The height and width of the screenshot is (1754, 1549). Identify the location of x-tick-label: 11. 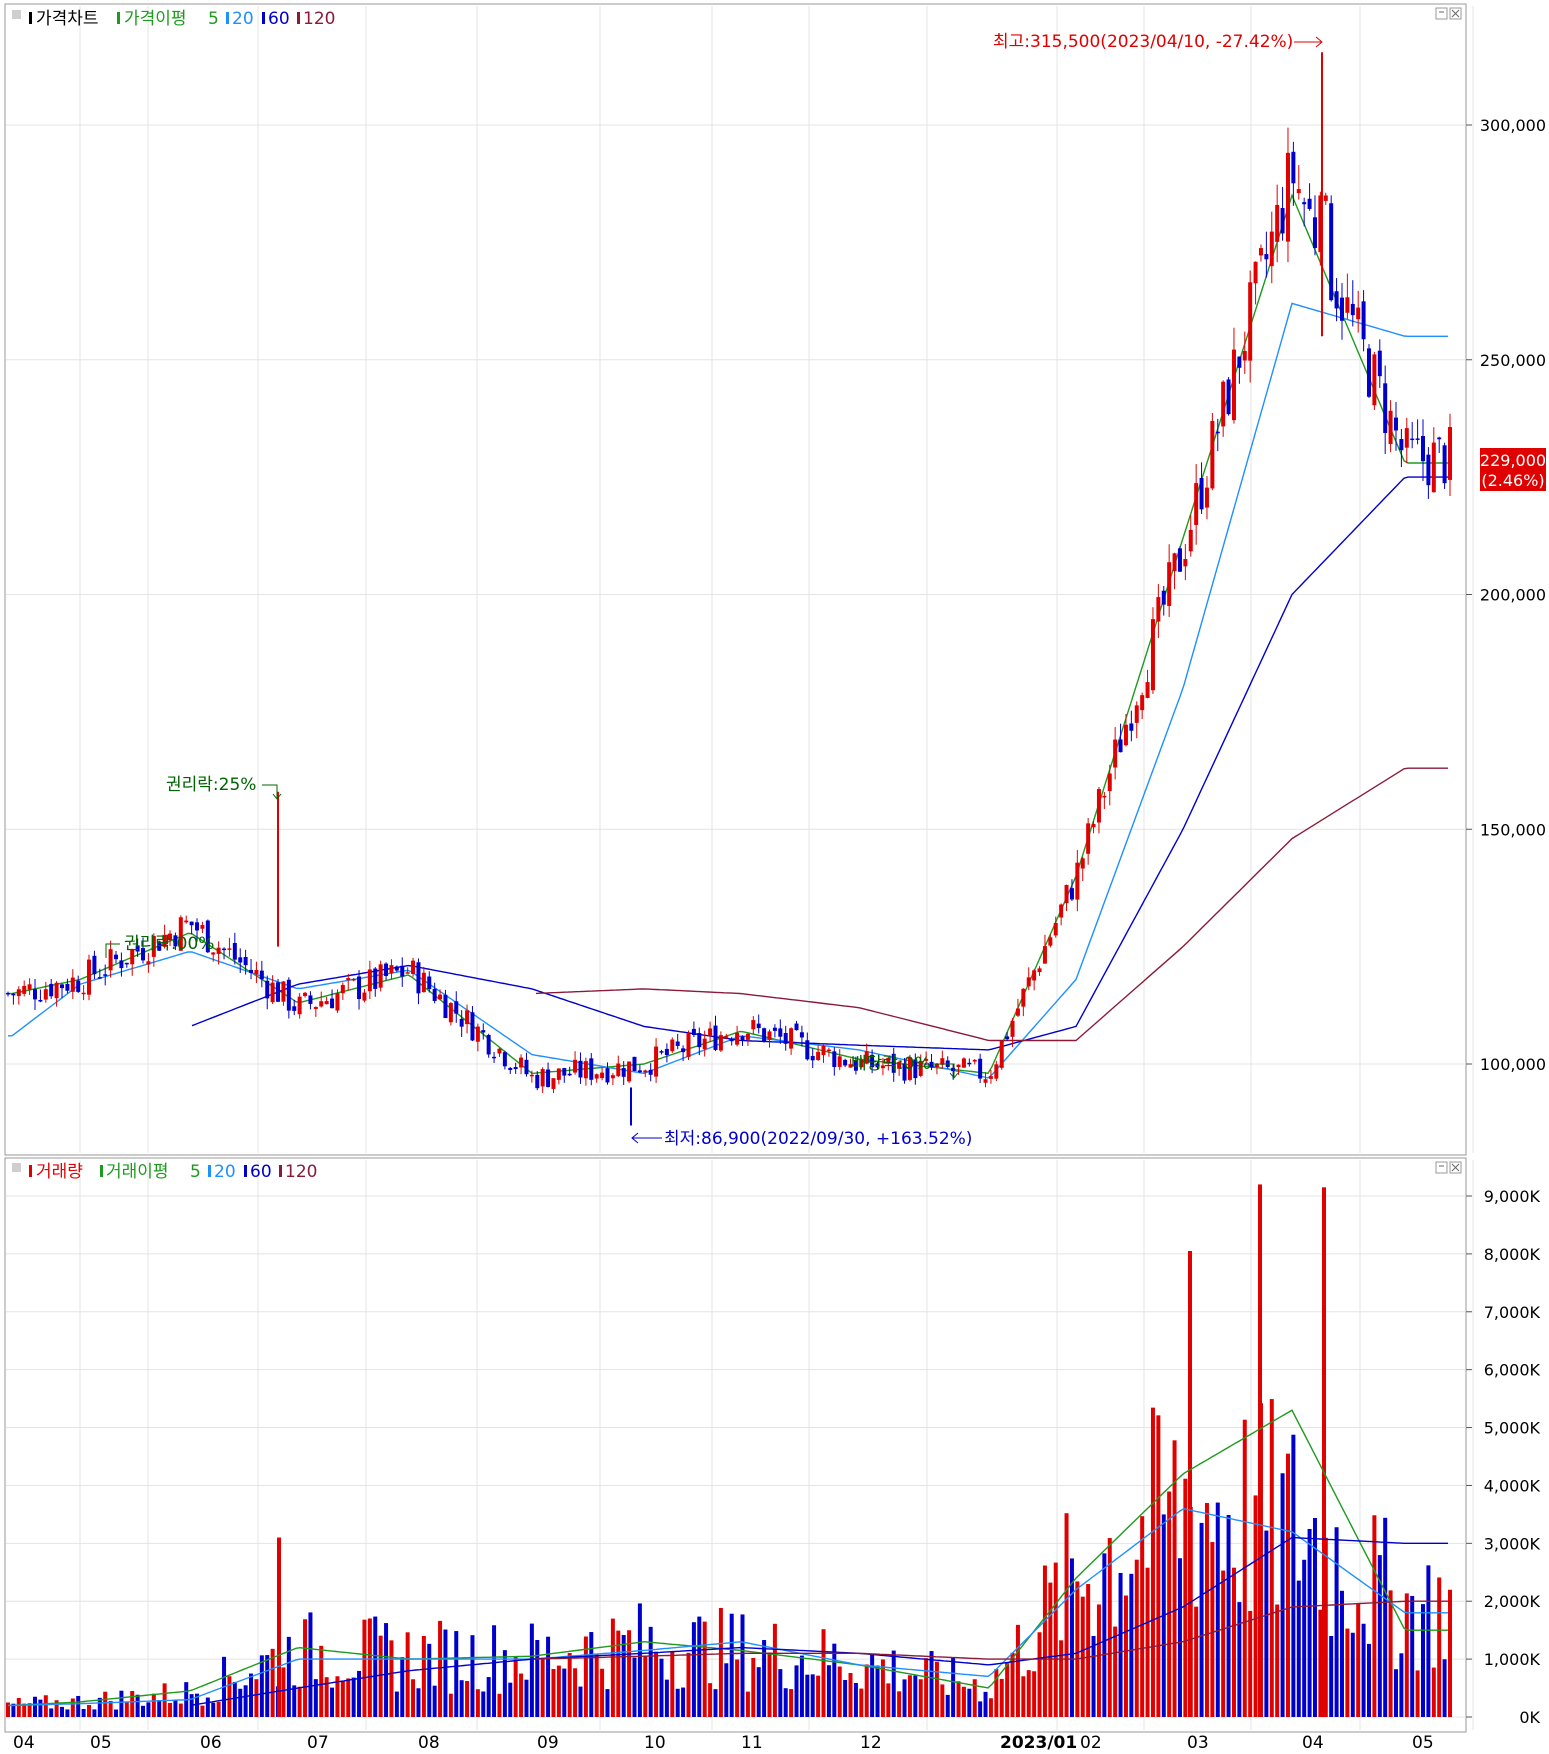
(752, 1743).